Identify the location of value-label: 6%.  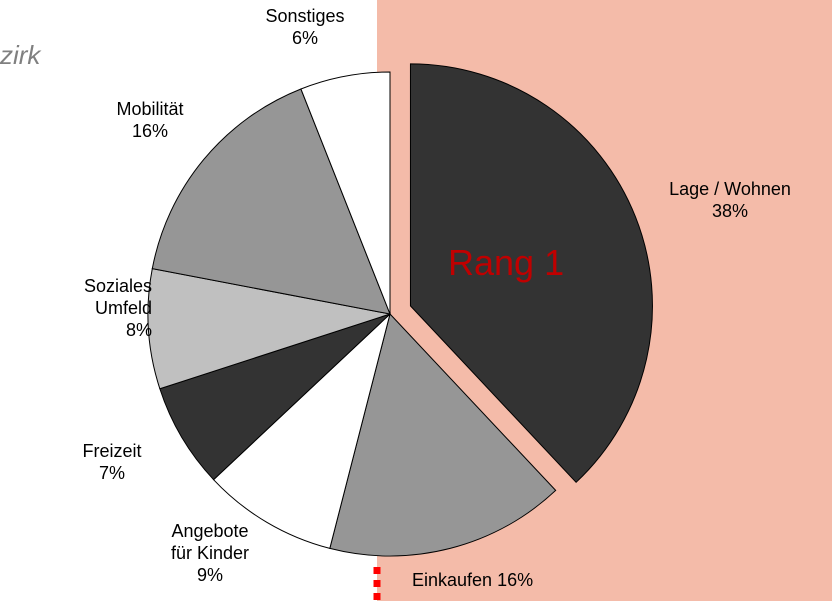
(304, 38).